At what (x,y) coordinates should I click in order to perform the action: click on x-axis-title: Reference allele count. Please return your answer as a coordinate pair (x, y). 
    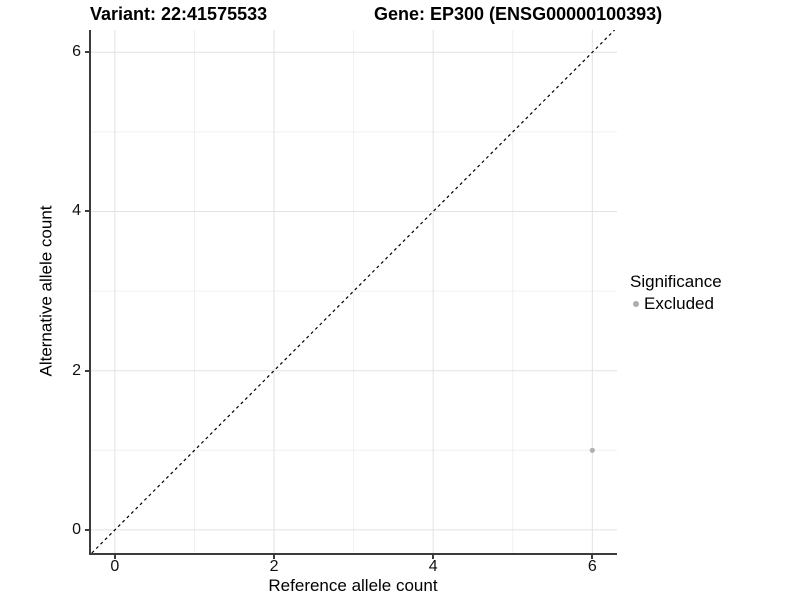
    Looking at the image, I should click on (353, 585).